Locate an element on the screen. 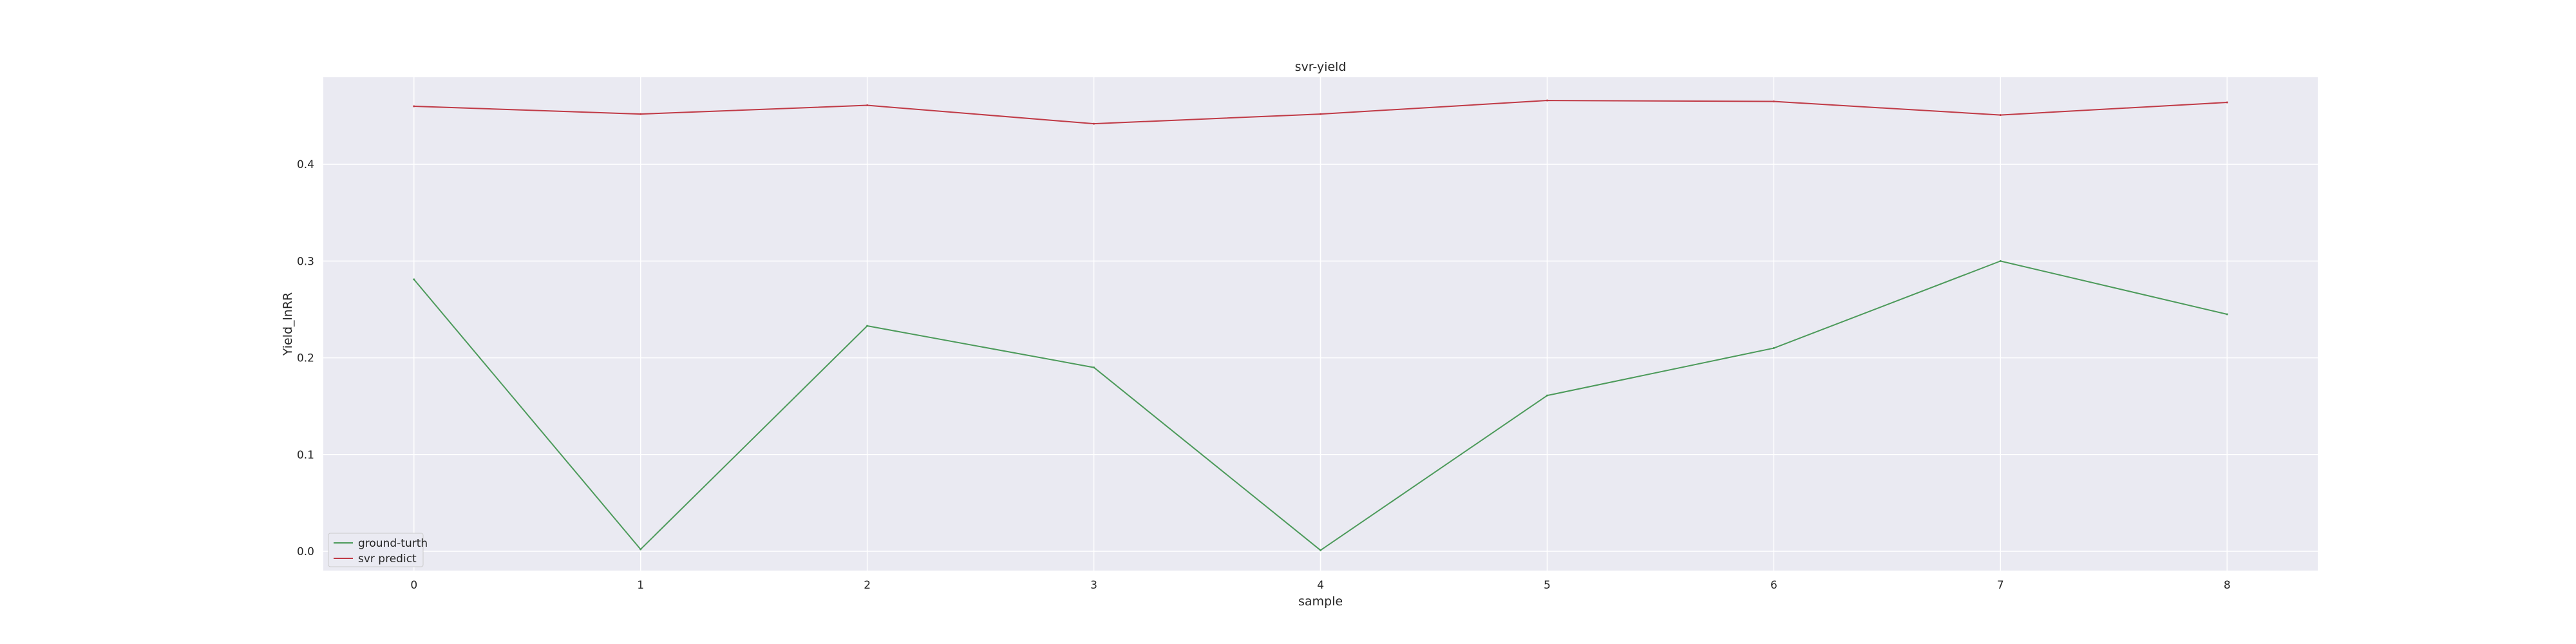 This screenshot has width=2576, height=644. x-tick-label: 8 is located at coordinates (2227, 586).